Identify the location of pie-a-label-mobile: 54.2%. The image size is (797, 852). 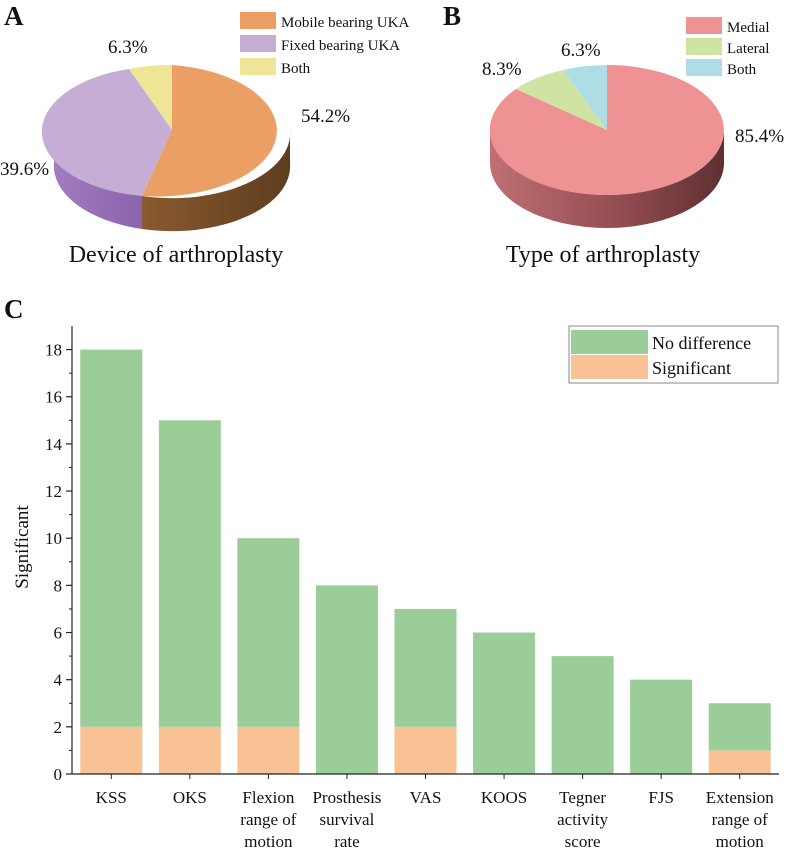
(325, 116).